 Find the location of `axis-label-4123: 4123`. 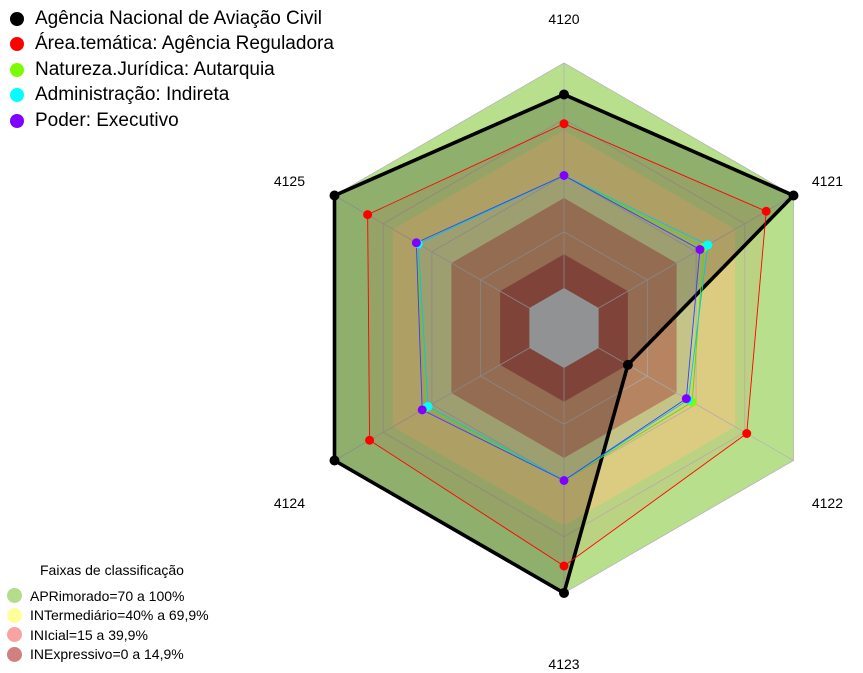

axis-label-4123: 4123 is located at coordinates (563, 664).